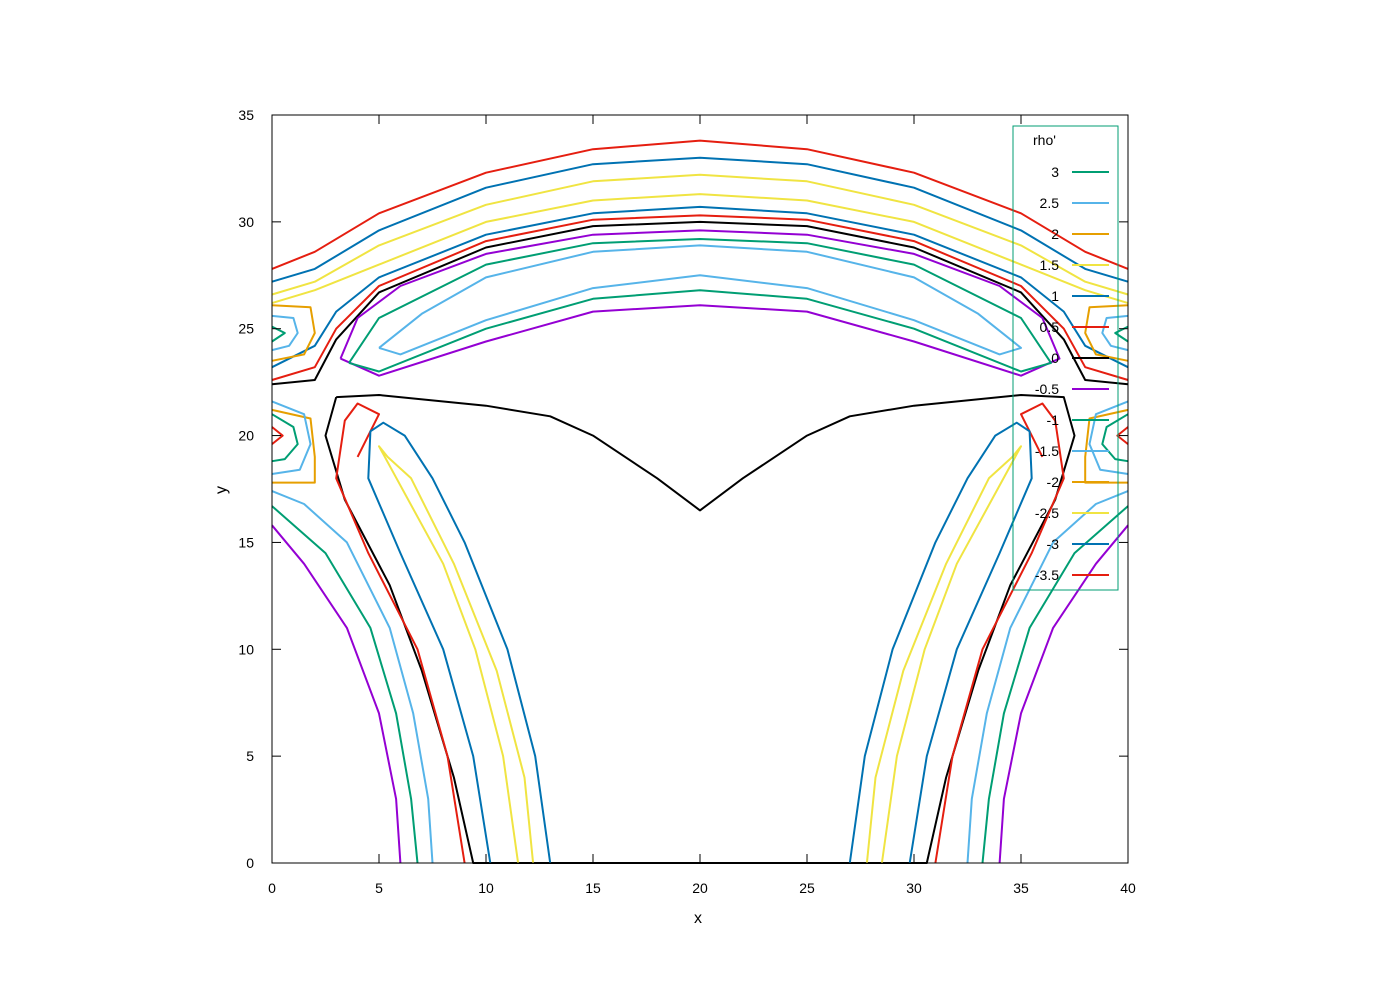 The width and height of the screenshot is (1400, 1000). Describe the element at coordinates (1055, 358) in the screenshot. I see `legend-label: 0` at that location.